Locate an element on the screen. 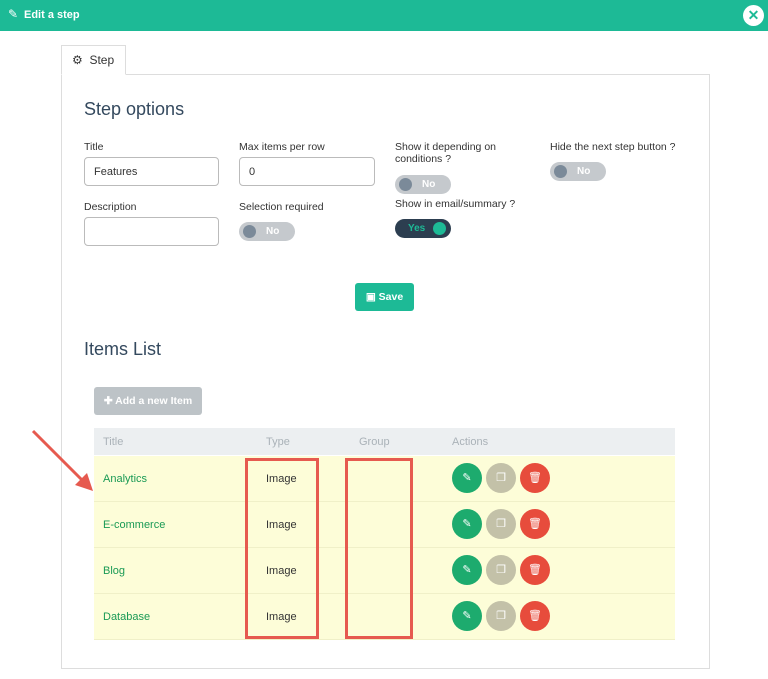 Image resolution: width=768 pixels, height=679 pixels. floppy-icon: ▣ is located at coordinates (370, 297).